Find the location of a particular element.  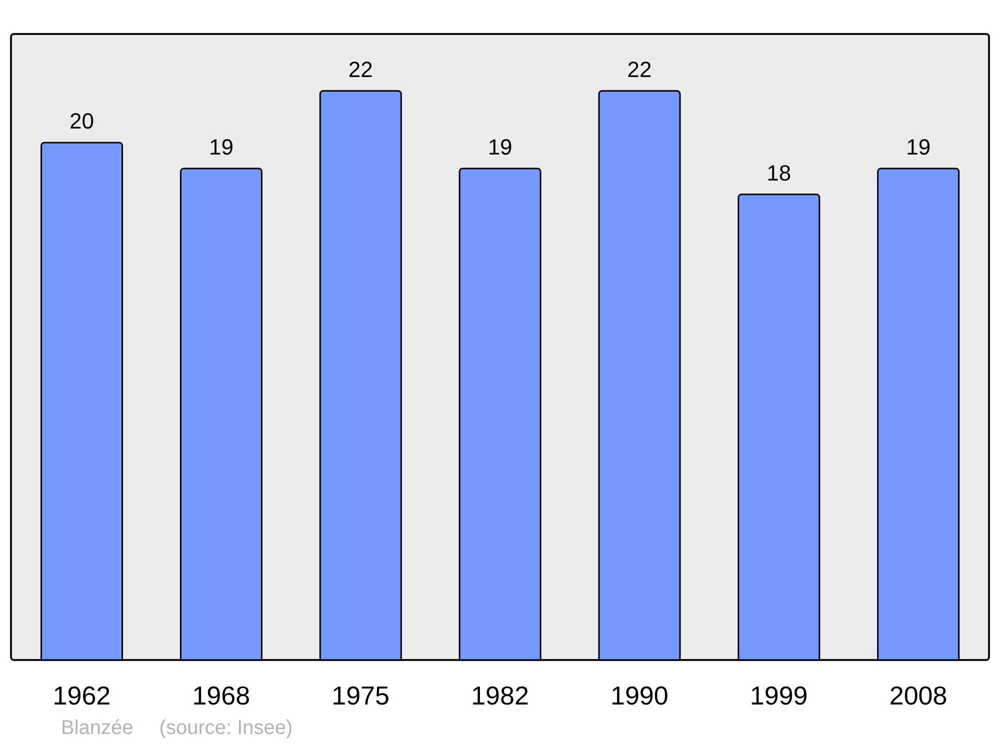

x-tick-label: 1968 is located at coordinates (221, 695).